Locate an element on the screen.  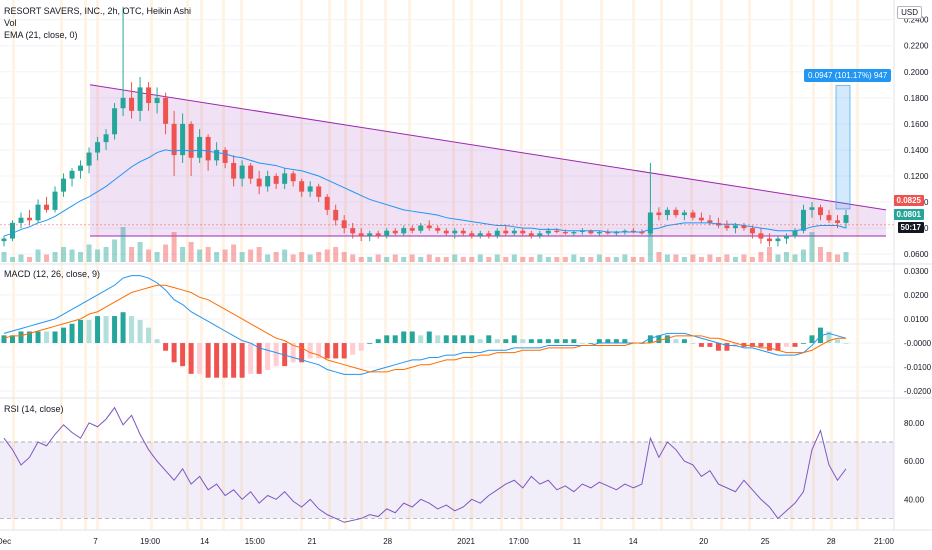
time-axis-label: Dec is located at coordinates (5, 541).